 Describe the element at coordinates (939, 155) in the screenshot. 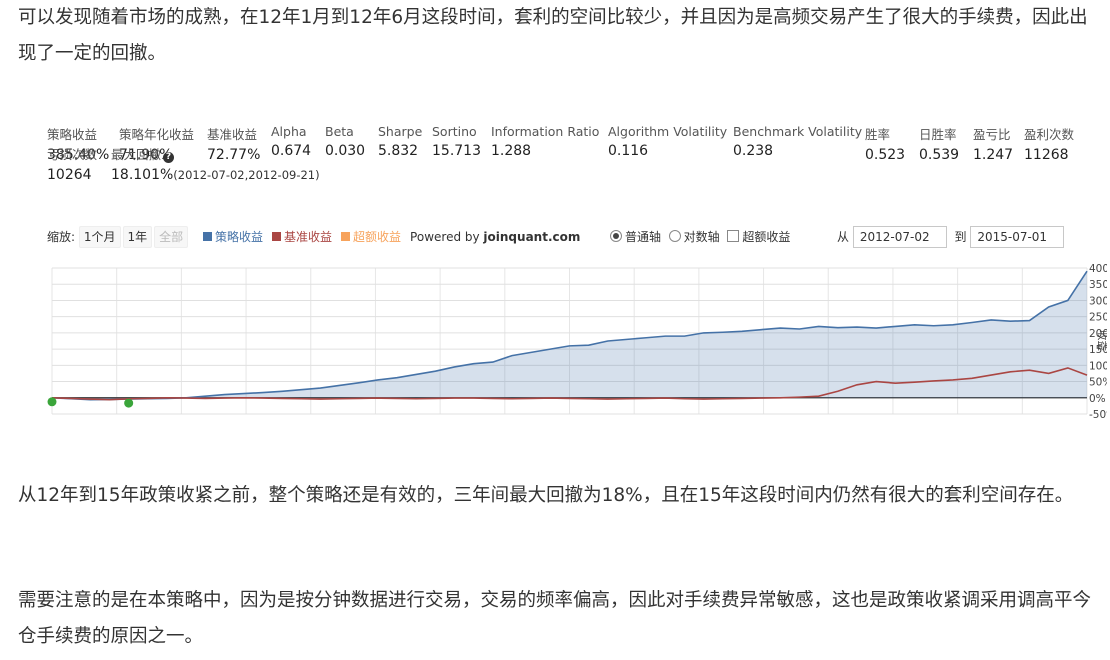

I see `stat-value: 0.539` at that location.